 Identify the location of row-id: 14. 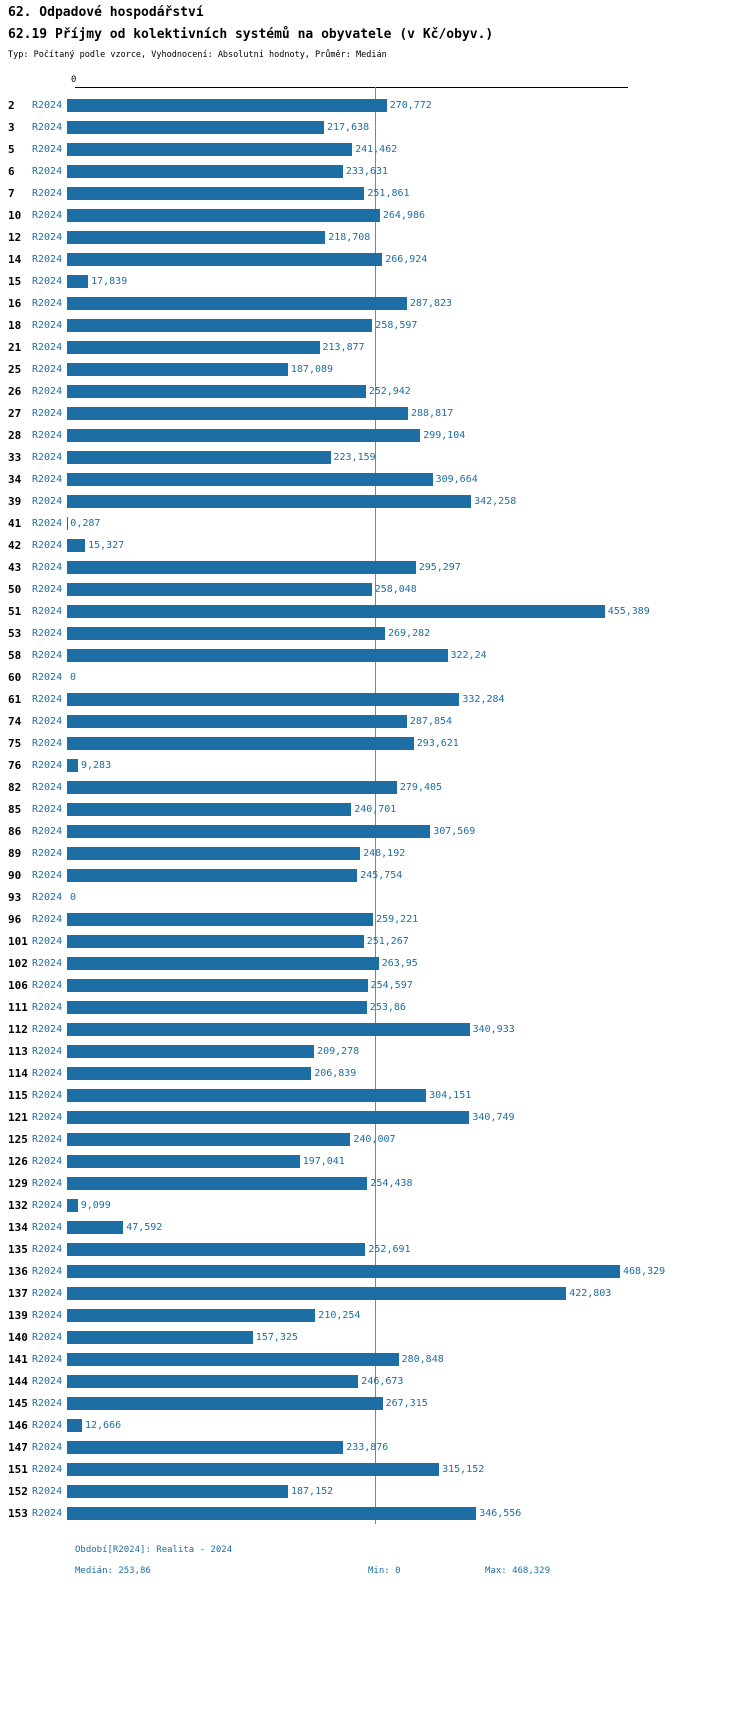
(15, 259).